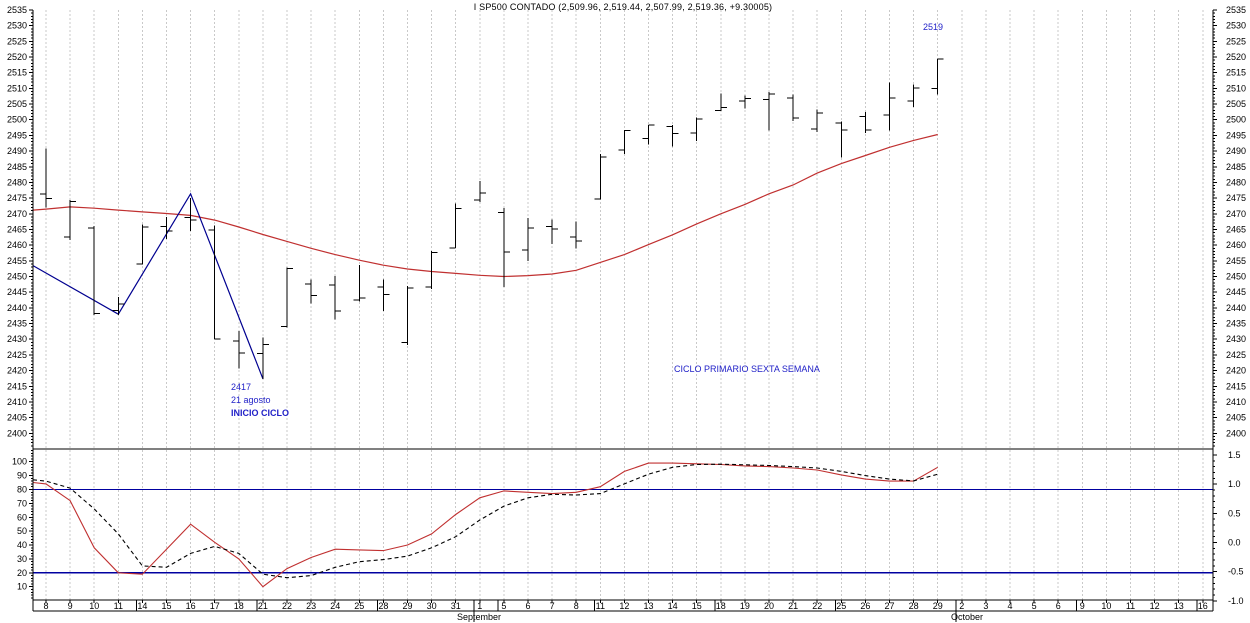 This screenshot has height=623, width=1250. I want to click on svg-text: 2445, so click(17, 292).